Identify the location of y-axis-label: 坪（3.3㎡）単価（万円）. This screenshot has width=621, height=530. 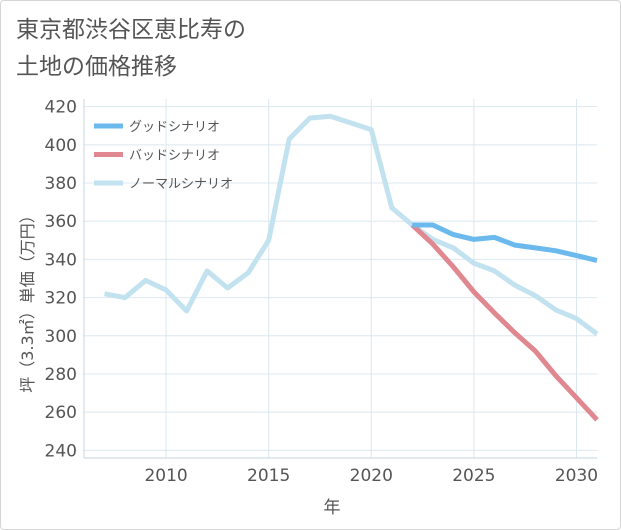
(27, 299).